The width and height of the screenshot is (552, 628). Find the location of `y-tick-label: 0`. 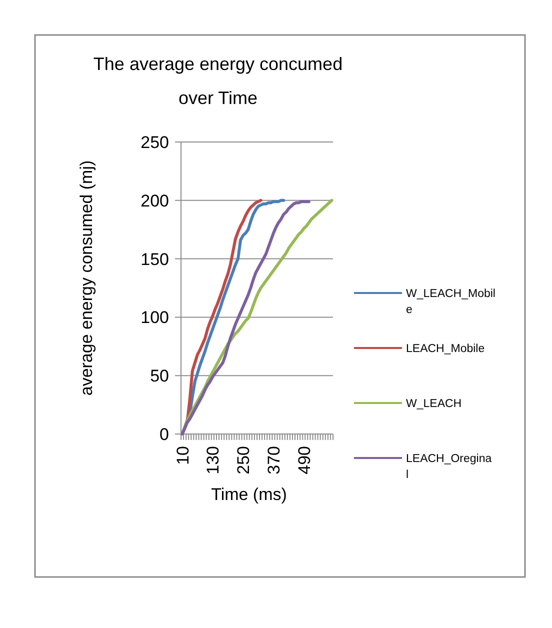

y-tick-label: 0 is located at coordinates (164, 434).